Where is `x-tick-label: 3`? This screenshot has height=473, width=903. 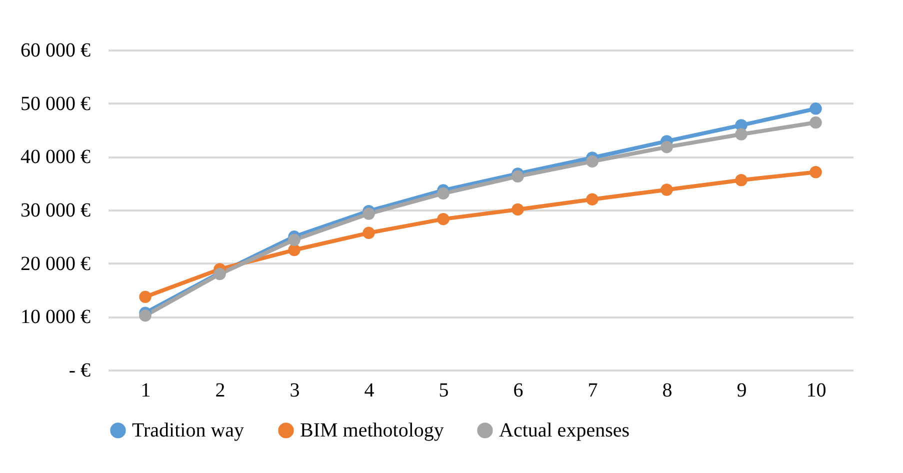 x-tick-label: 3 is located at coordinates (295, 391).